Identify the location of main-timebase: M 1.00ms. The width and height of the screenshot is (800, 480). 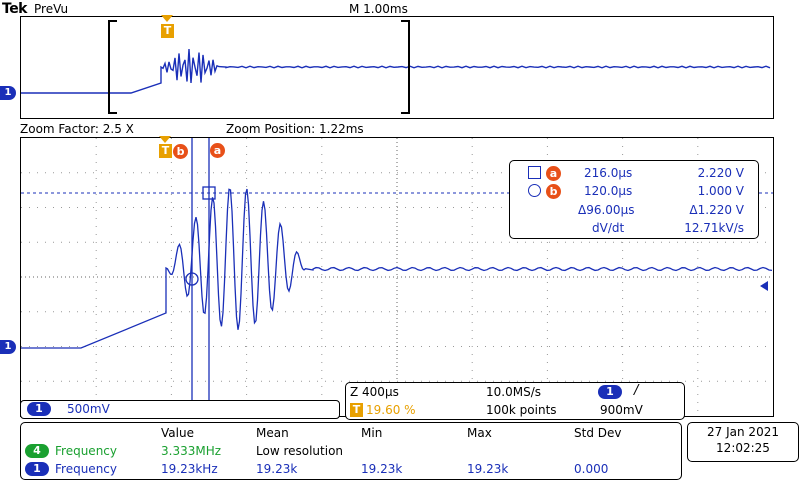
(378, 9).